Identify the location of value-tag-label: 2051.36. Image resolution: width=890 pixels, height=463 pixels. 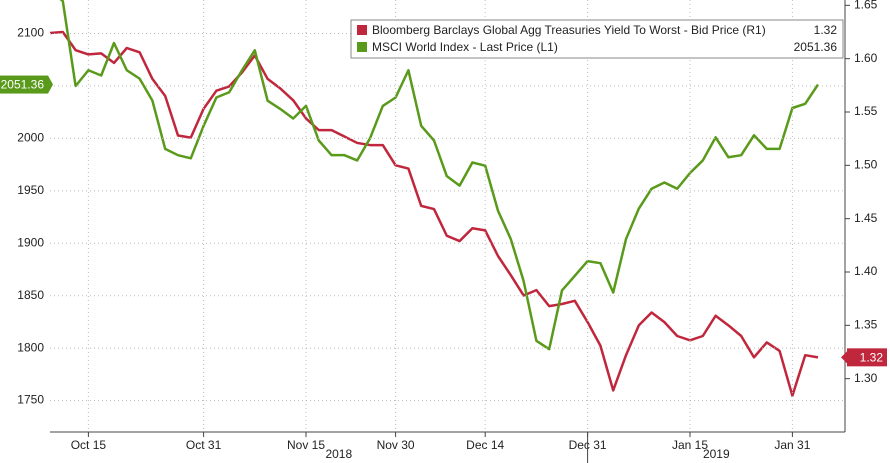
(23, 85).